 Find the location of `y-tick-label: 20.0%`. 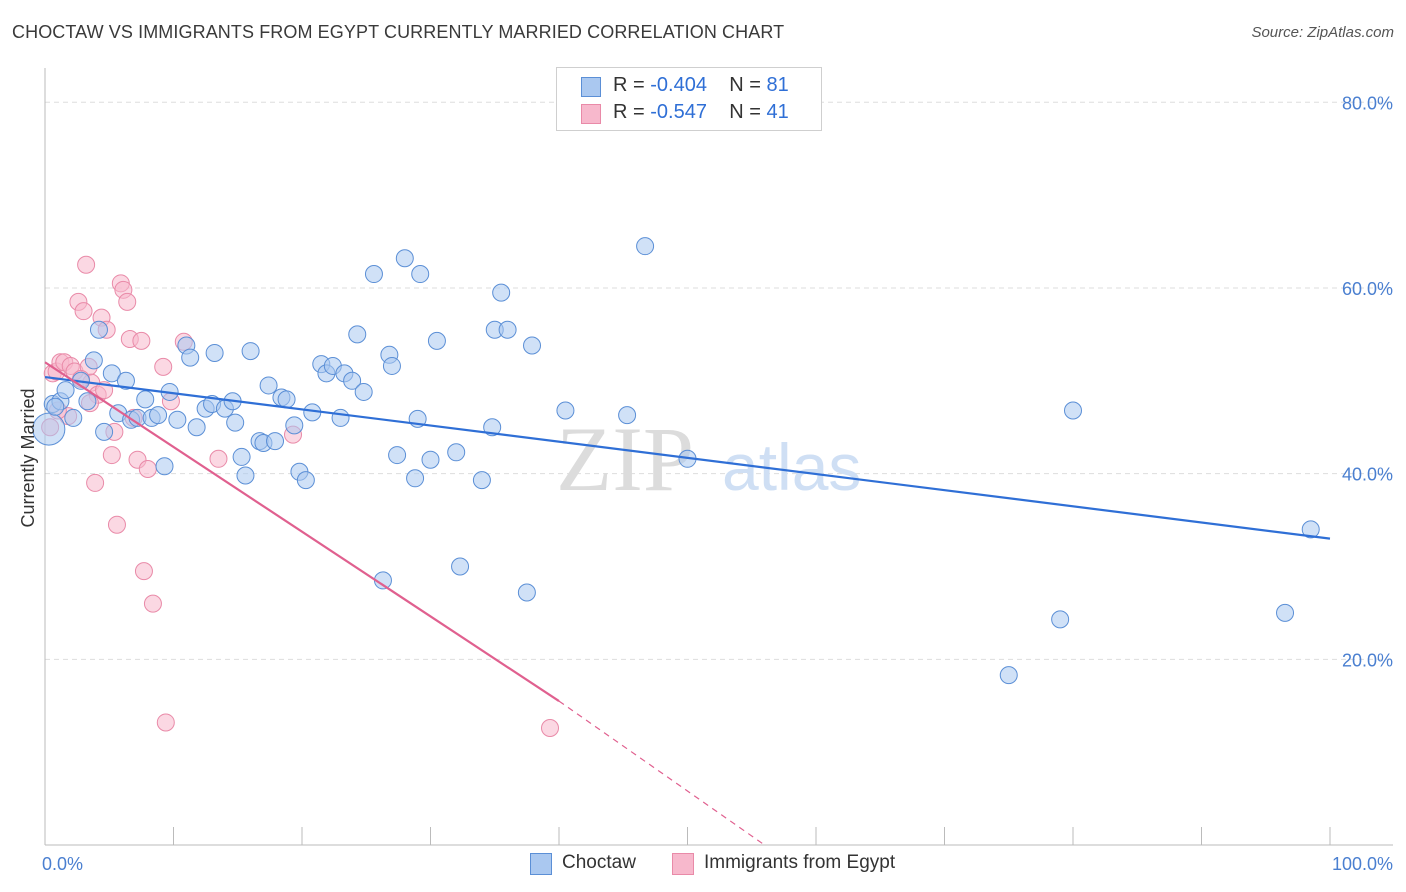

y-tick-label: 20.0% is located at coordinates (1367, 660).